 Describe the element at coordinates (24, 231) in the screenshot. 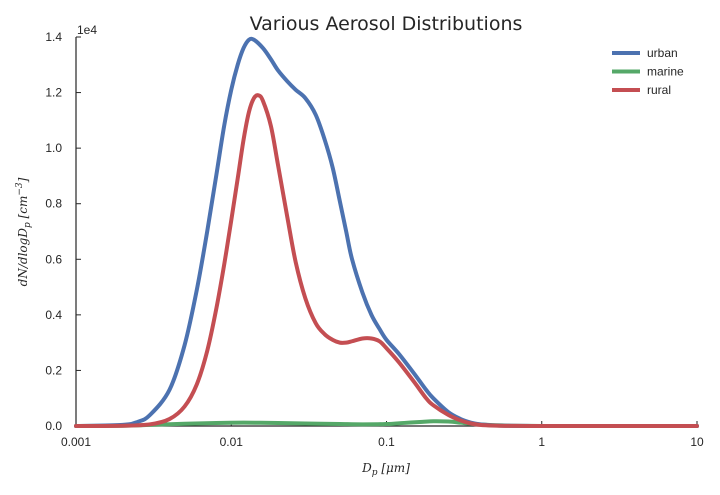

I see `y-axis-label: dN/dlogDp [cm−3]` at that location.